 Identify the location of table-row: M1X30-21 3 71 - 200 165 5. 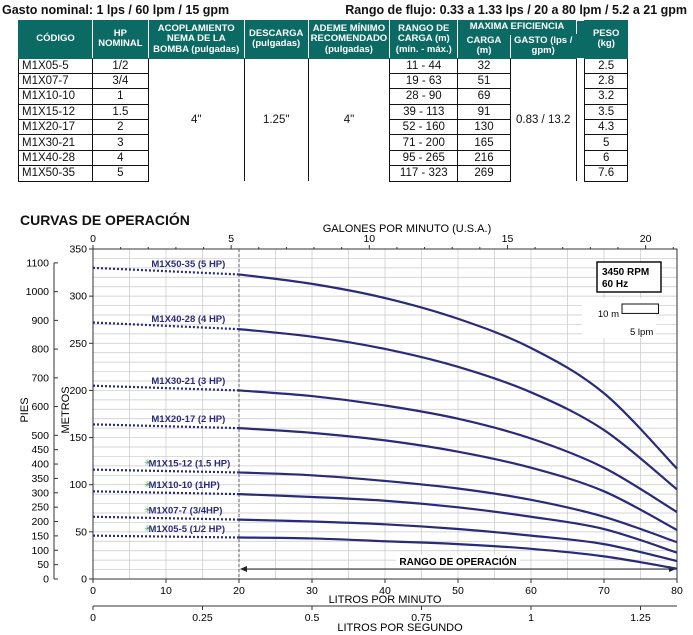
(322, 142).